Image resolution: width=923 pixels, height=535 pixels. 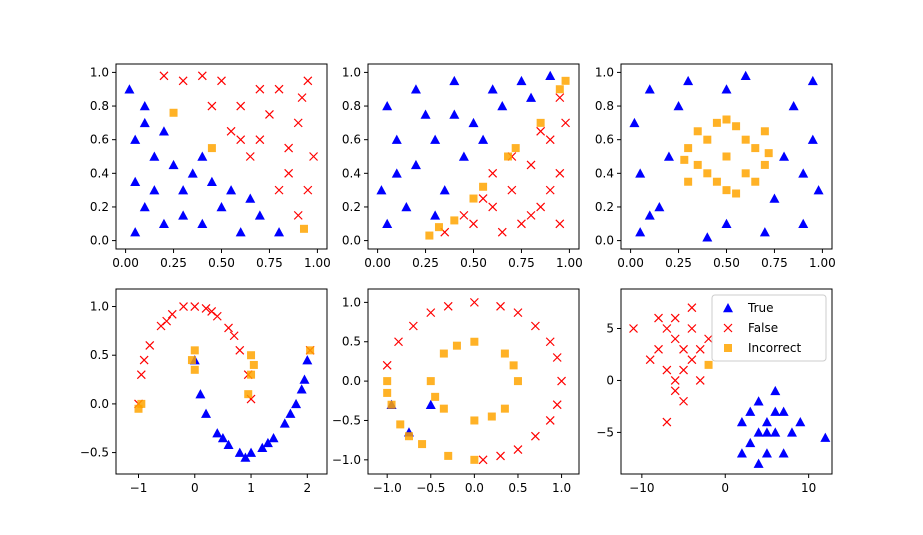 What do you see at coordinates (641, 488) in the screenshot?
I see `x-tick-label: −10` at bounding box center [641, 488].